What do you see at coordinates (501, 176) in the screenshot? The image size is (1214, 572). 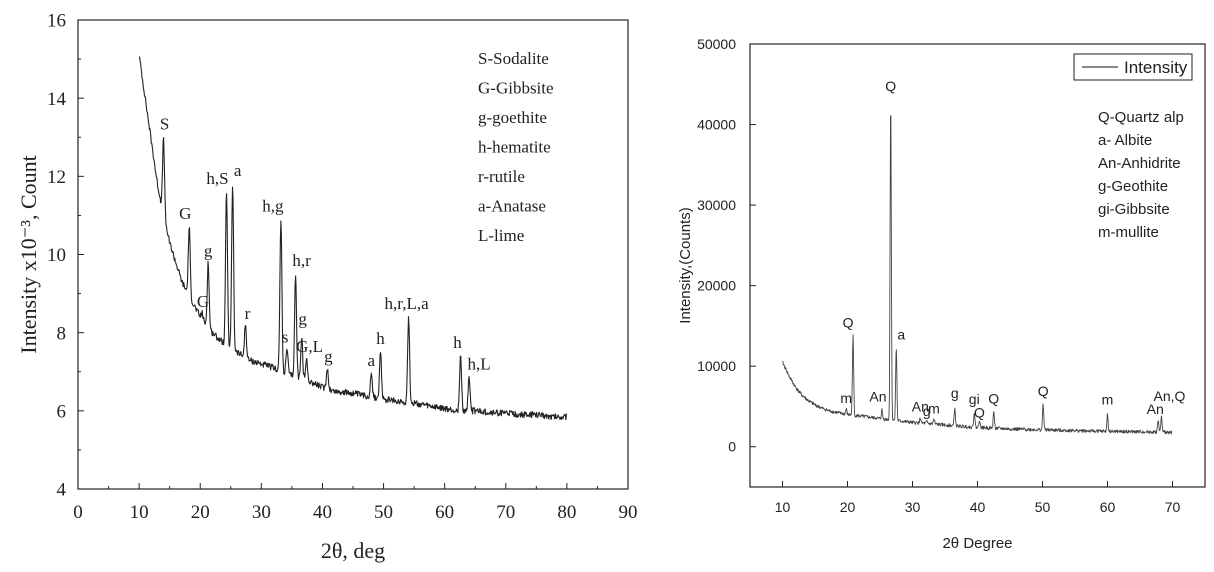 I see `legend-entry: r-rutile` at bounding box center [501, 176].